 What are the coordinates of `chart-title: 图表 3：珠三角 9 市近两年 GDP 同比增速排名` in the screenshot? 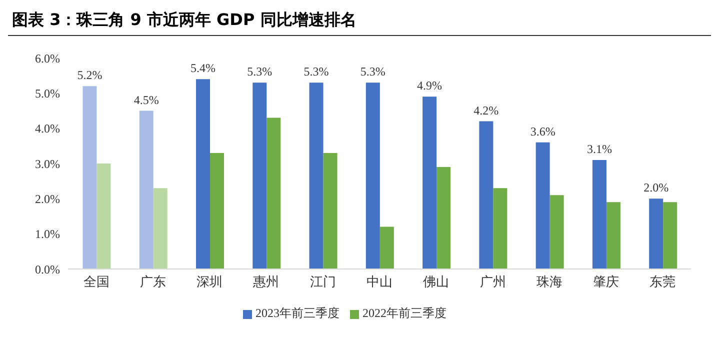 It's located at (359, 22).